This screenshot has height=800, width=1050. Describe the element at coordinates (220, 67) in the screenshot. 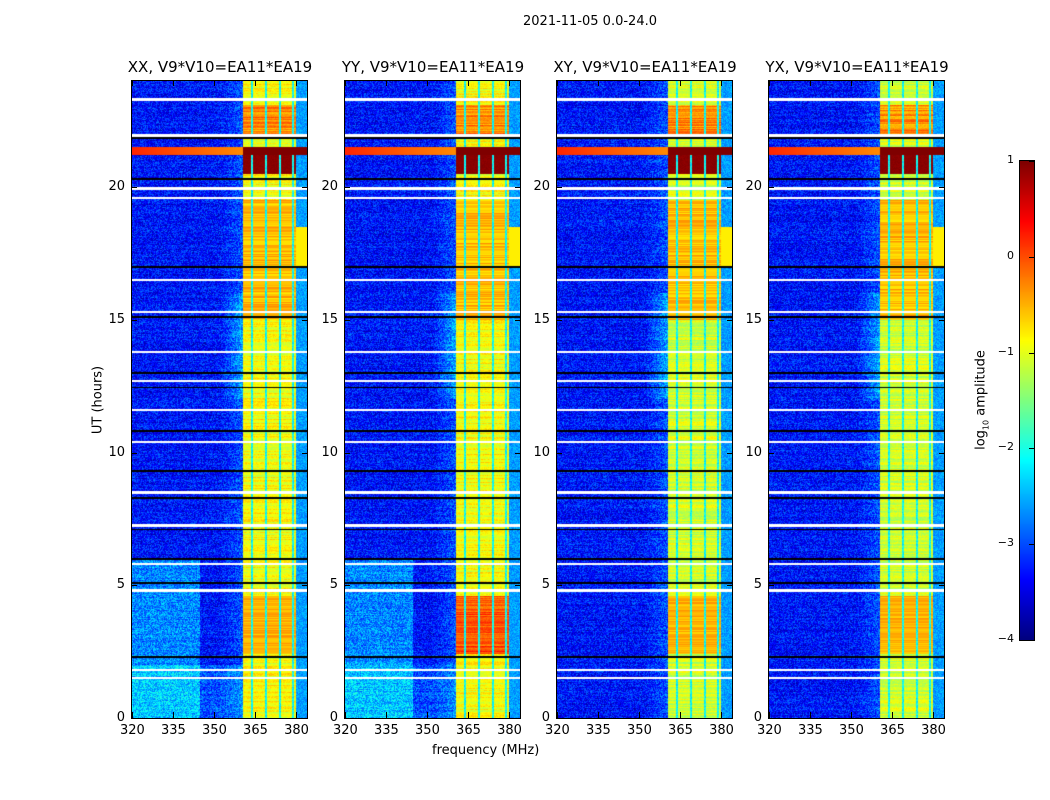

I see `panel-title-xx: XX, V9*V10=EA11*EA19` at that location.